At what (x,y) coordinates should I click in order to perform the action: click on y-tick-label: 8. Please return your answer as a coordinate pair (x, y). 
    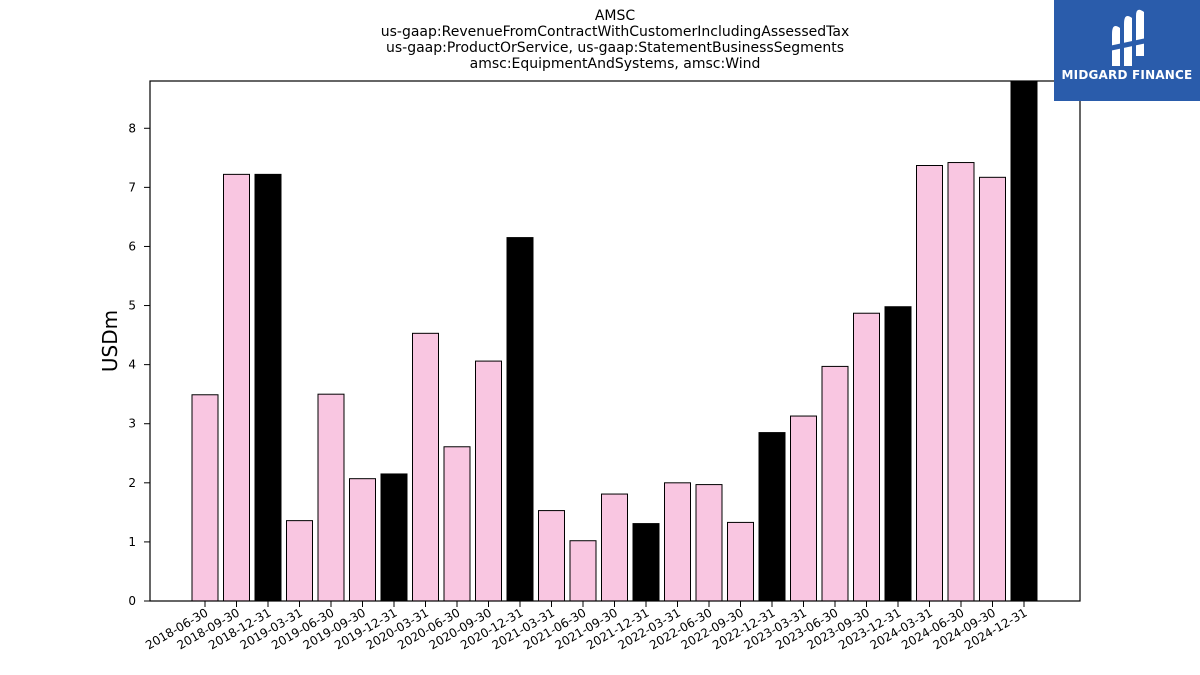
    Looking at the image, I should click on (132, 128).